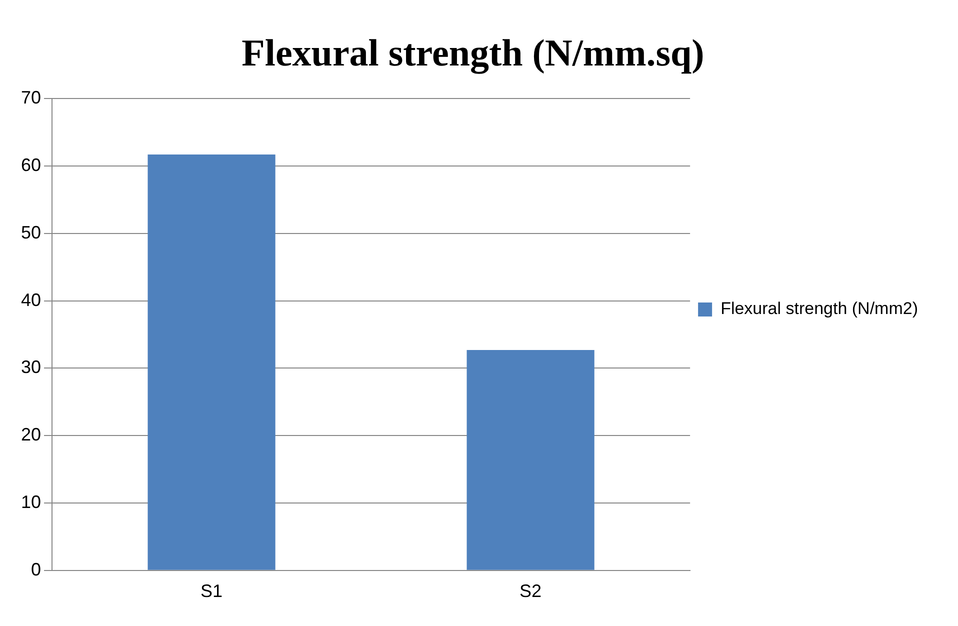 This screenshot has width=958, height=626. I want to click on y-tick-label: 10, so click(31, 502).